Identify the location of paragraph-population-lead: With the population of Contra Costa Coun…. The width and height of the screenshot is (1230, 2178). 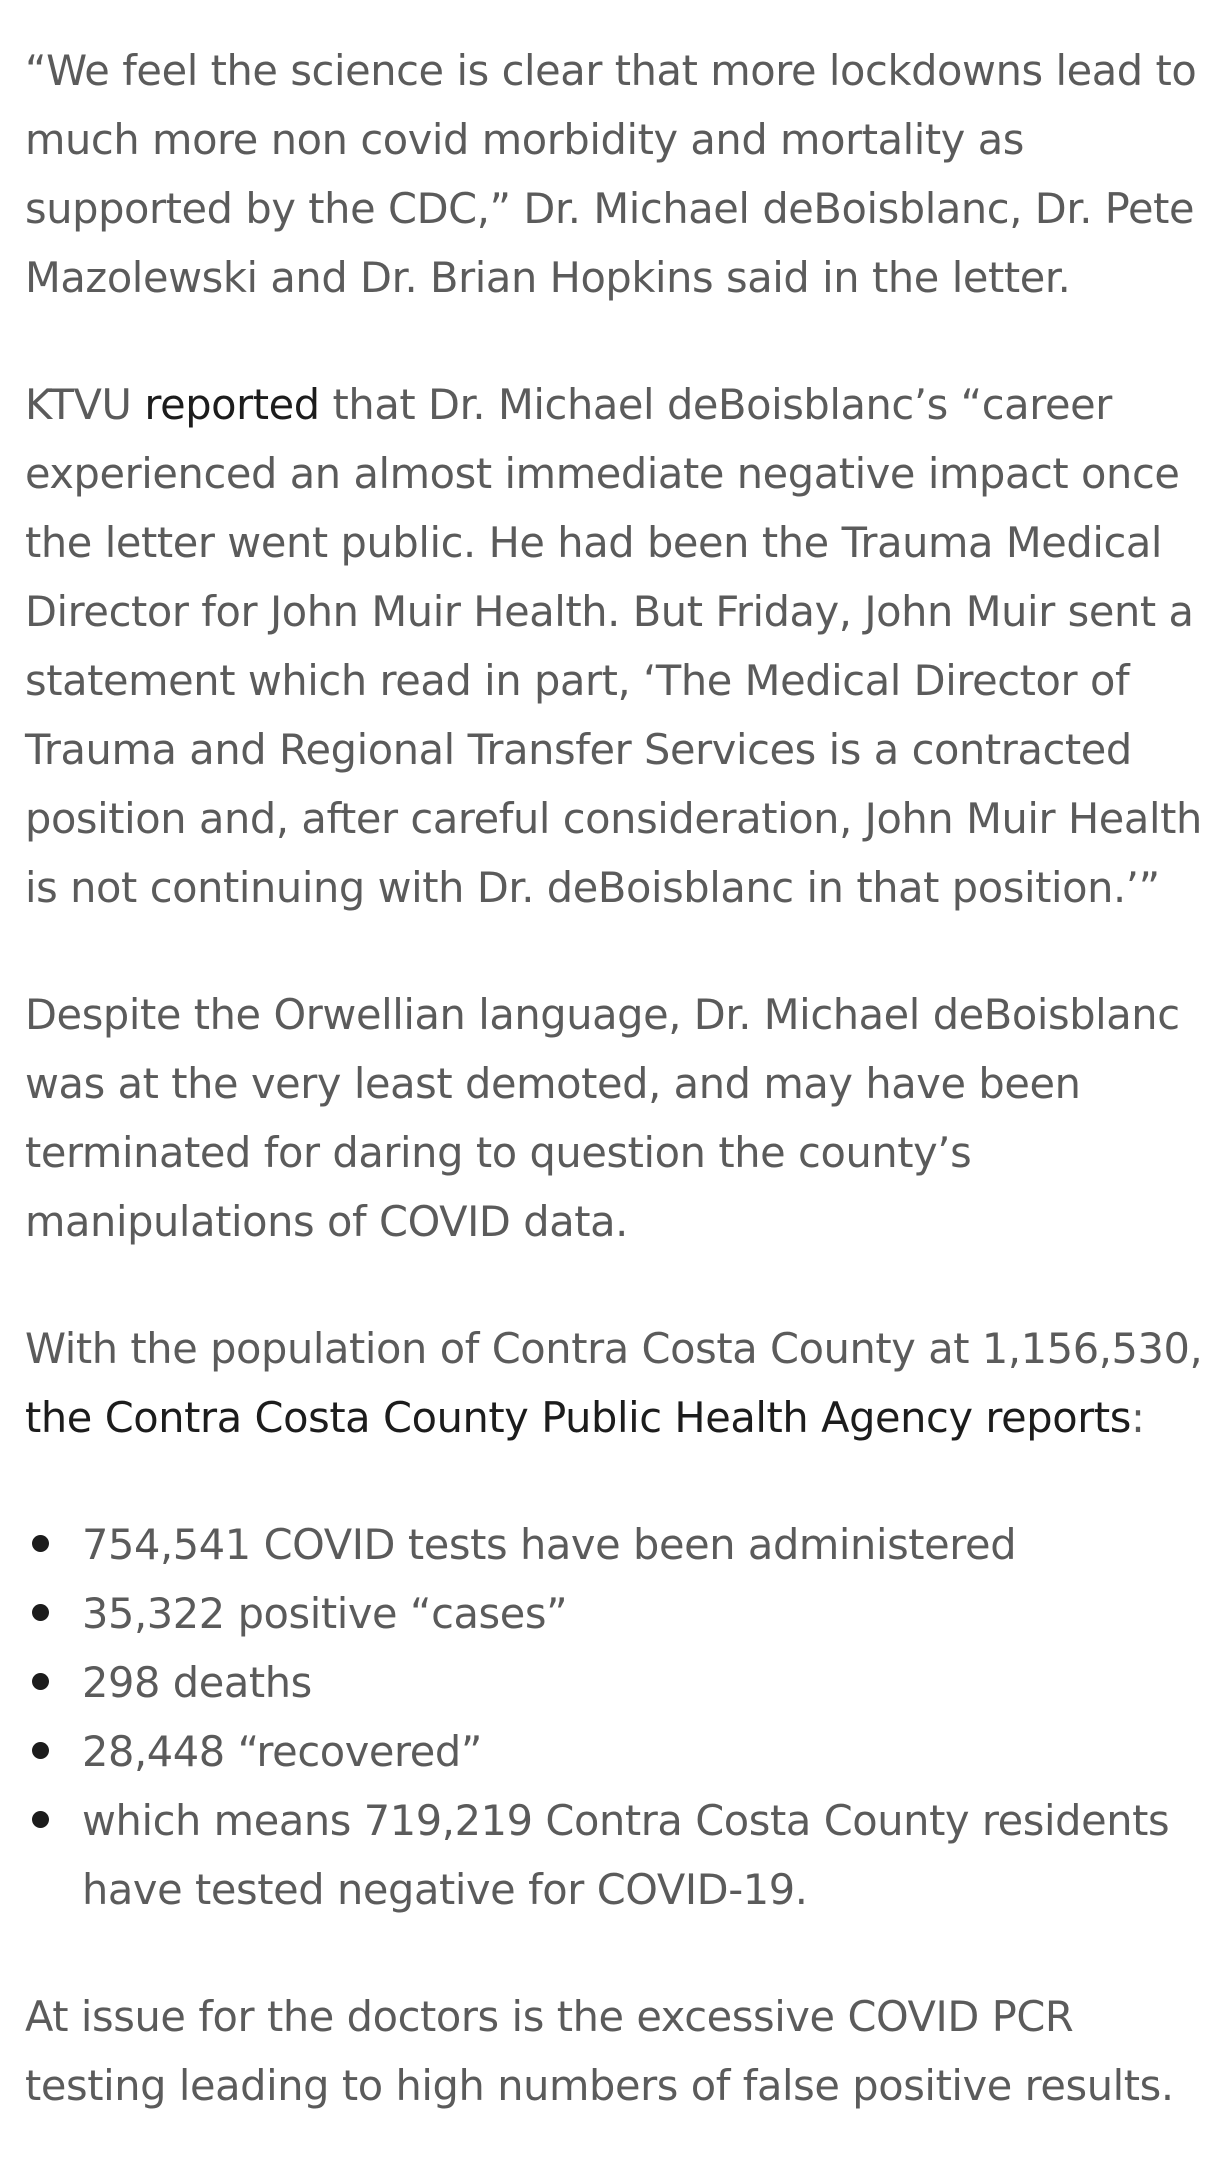
(614, 1348).